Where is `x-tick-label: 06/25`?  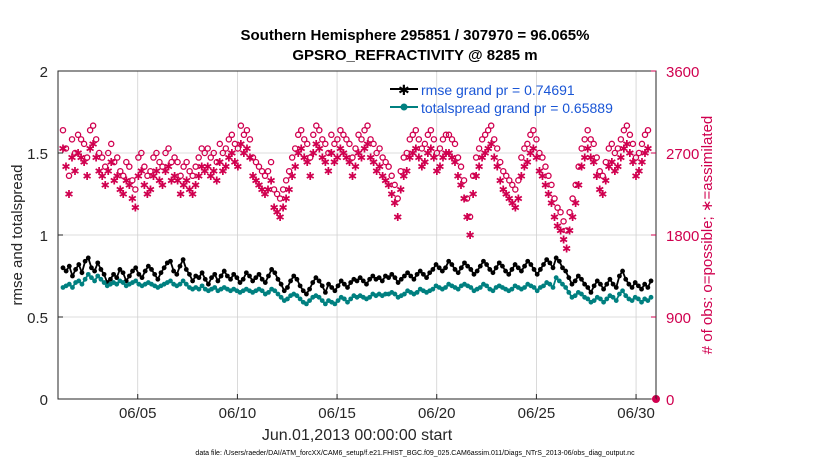
x-tick-label: 06/25 is located at coordinates (537, 413).